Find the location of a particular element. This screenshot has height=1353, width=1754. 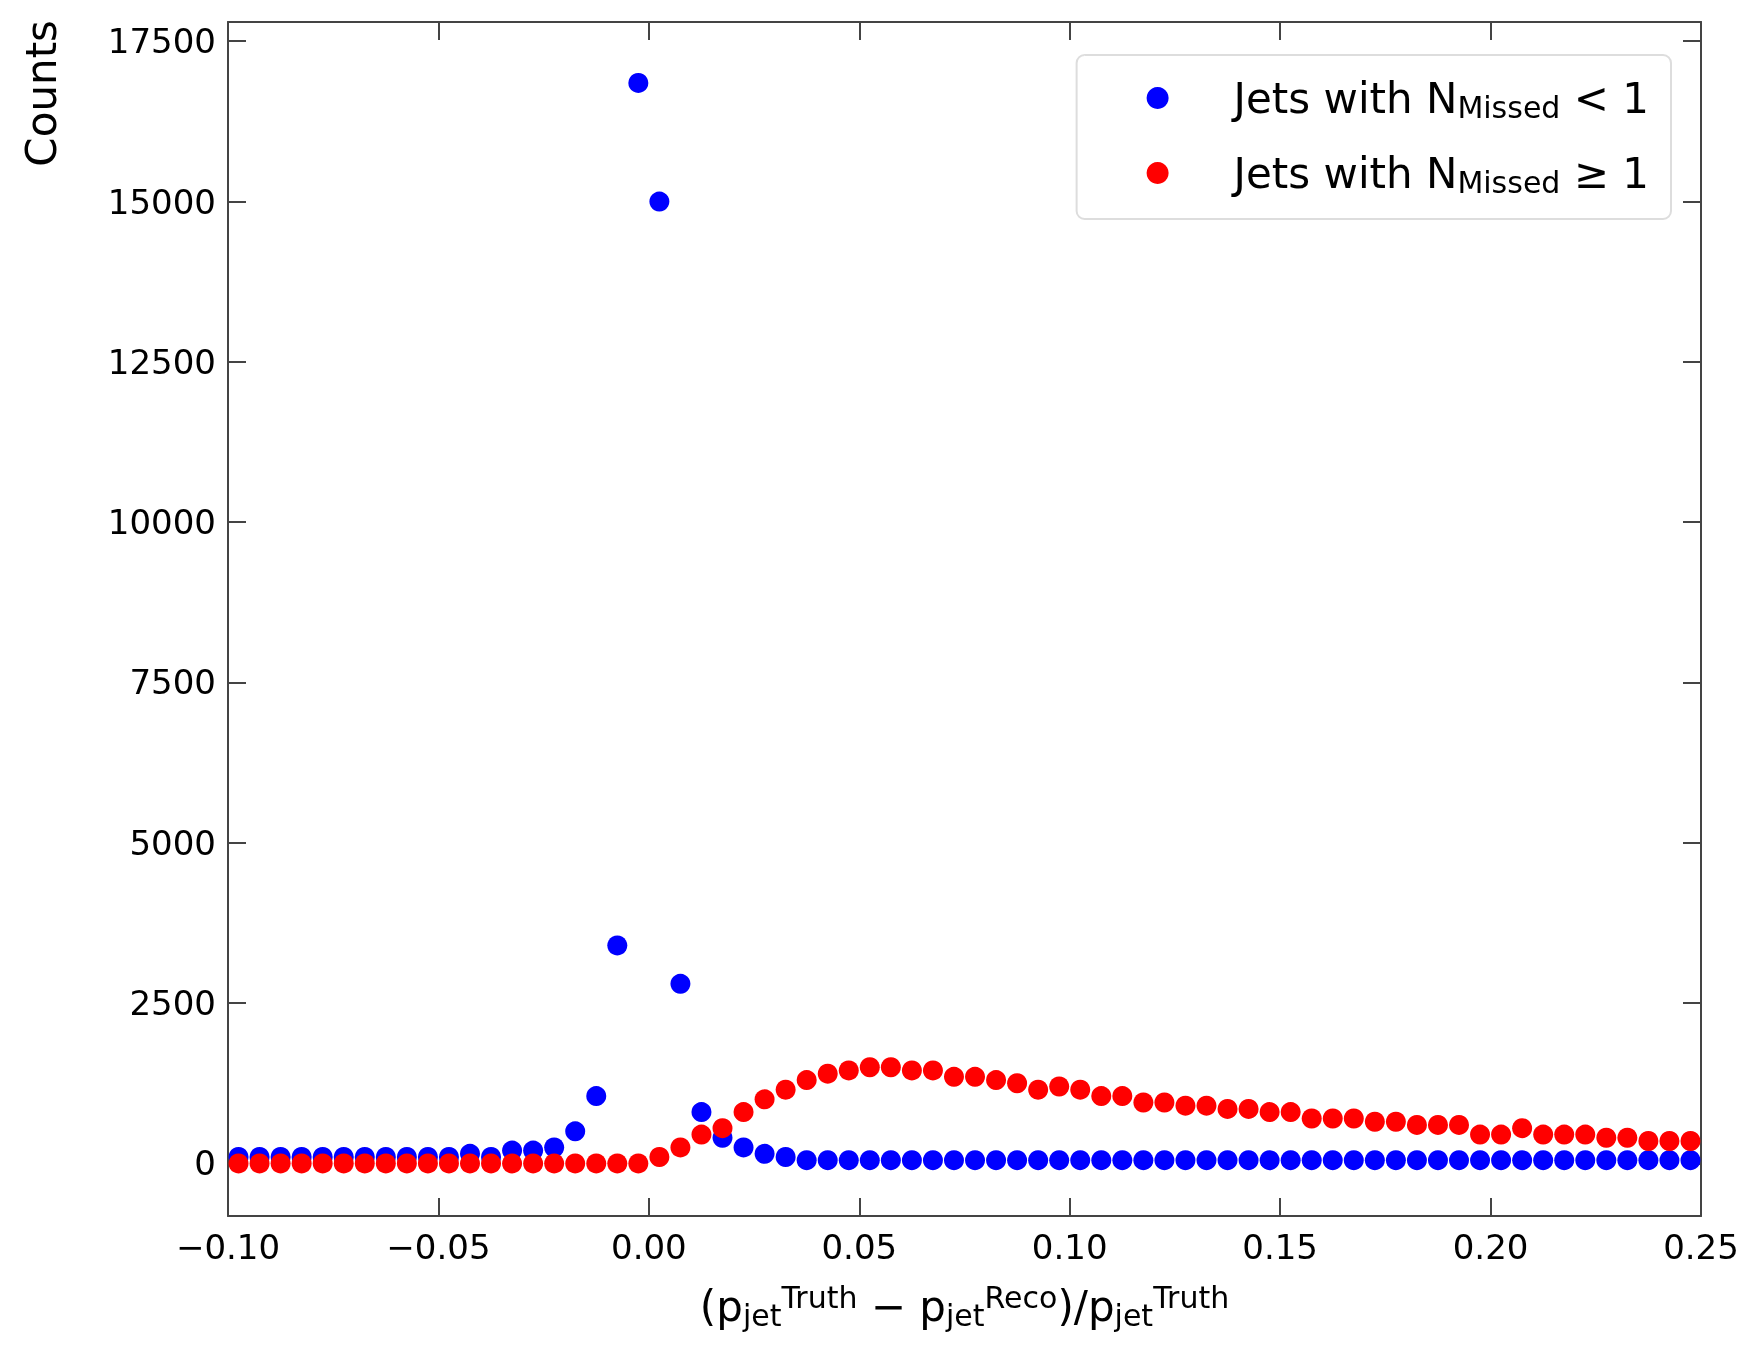

x-tick-label: 0.15 is located at coordinates (1280, 1247).